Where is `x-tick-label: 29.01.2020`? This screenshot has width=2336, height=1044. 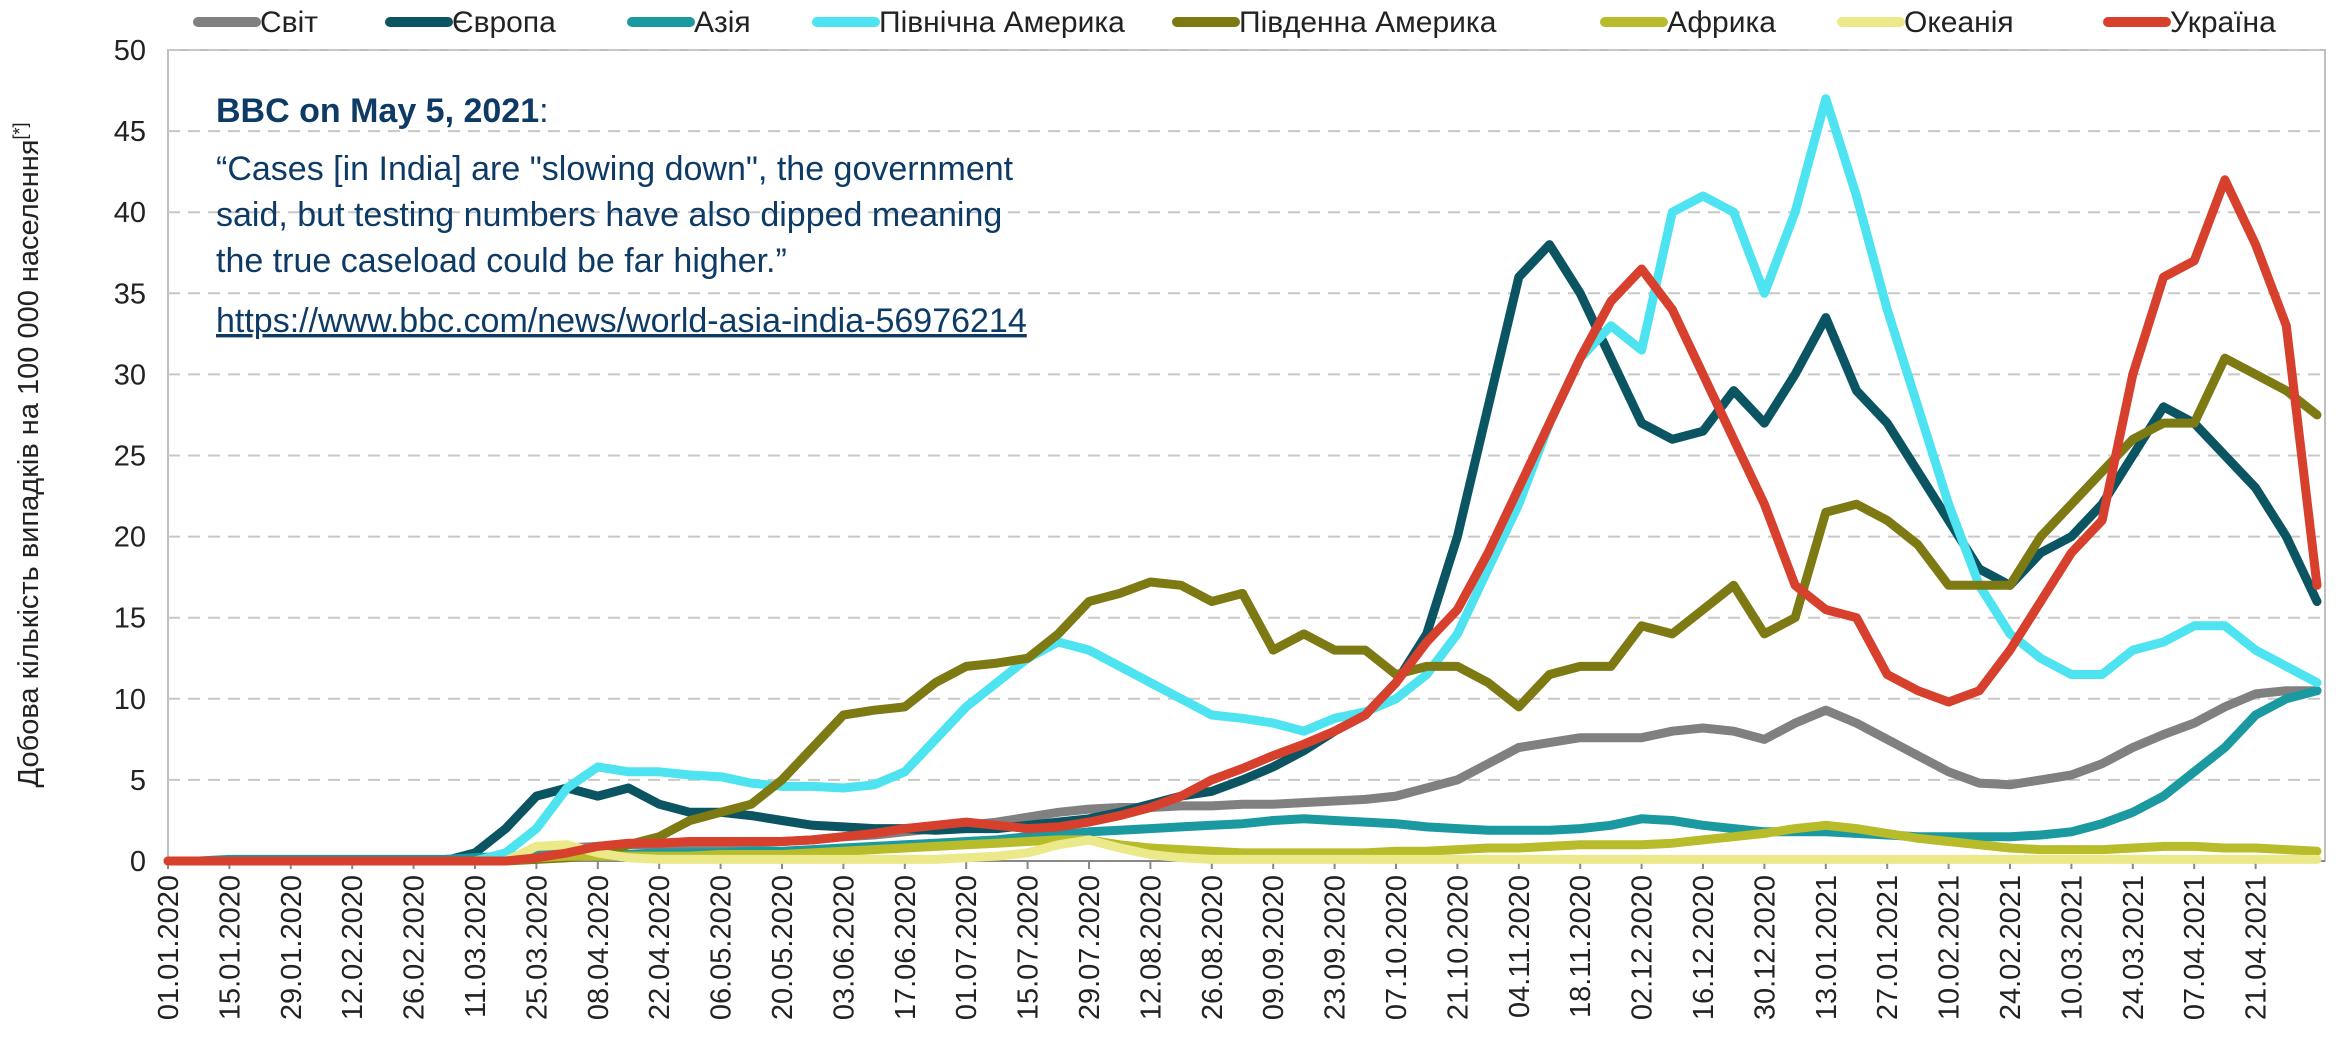 x-tick-label: 29.01.2020 is located at coordinates (292, 947).